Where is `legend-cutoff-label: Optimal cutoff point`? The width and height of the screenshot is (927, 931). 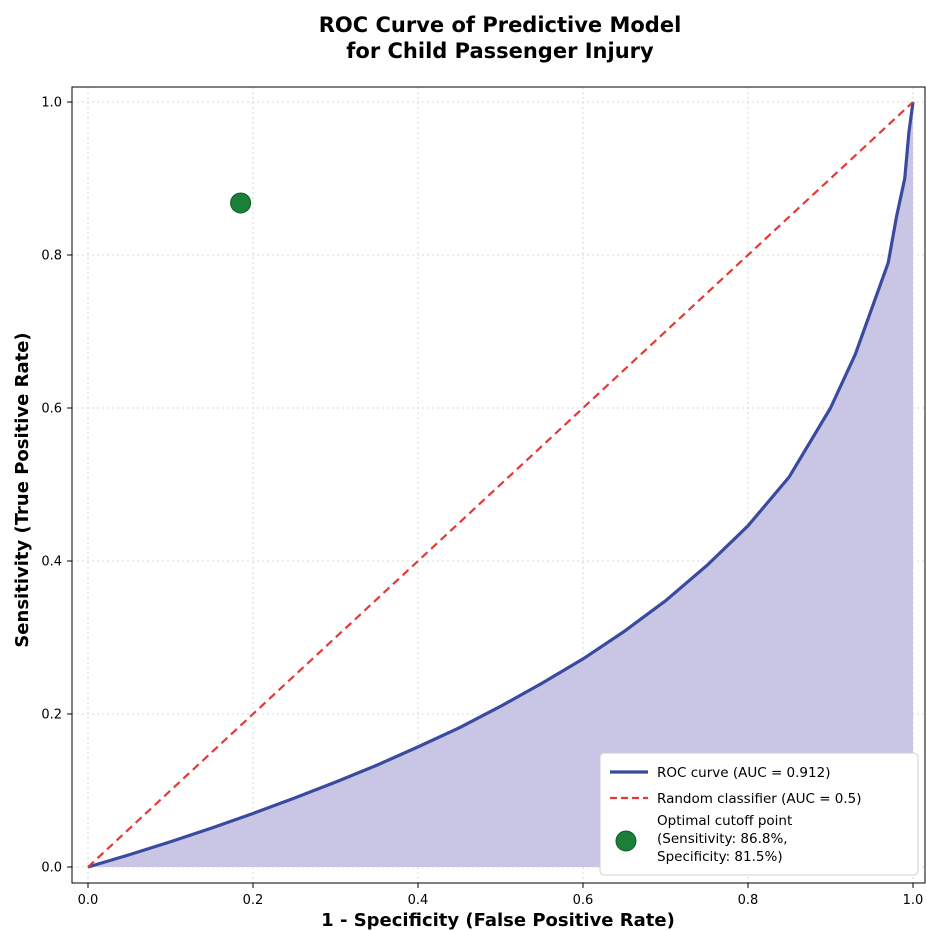 legend-cutoff-label: Optimal cutoff point is located at coordinates (724, 821).